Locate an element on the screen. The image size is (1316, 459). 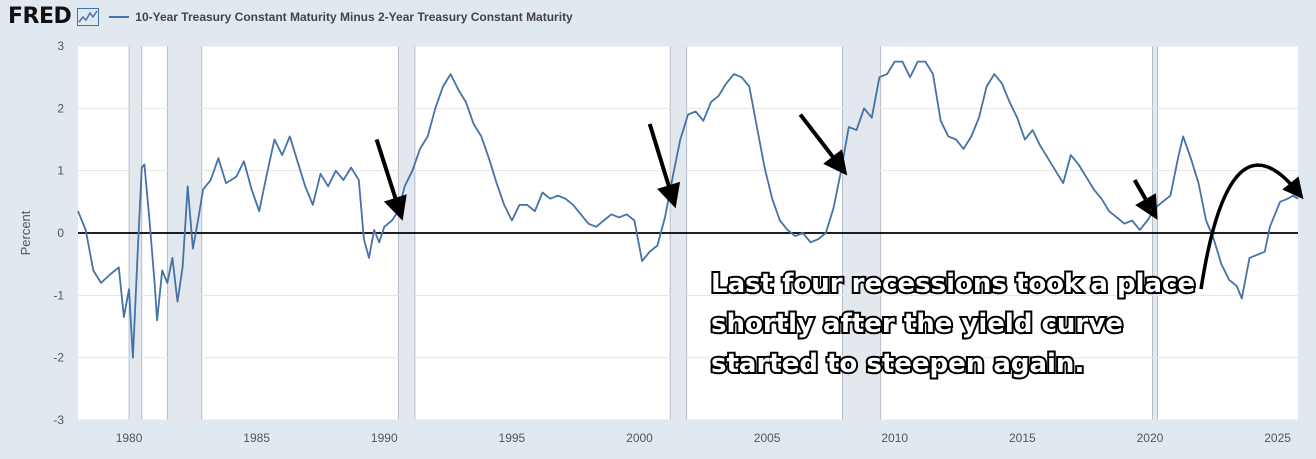
y-axis-ticks: -3 -2 -1 0 1 2 3 is located at coordinates (58, 233).